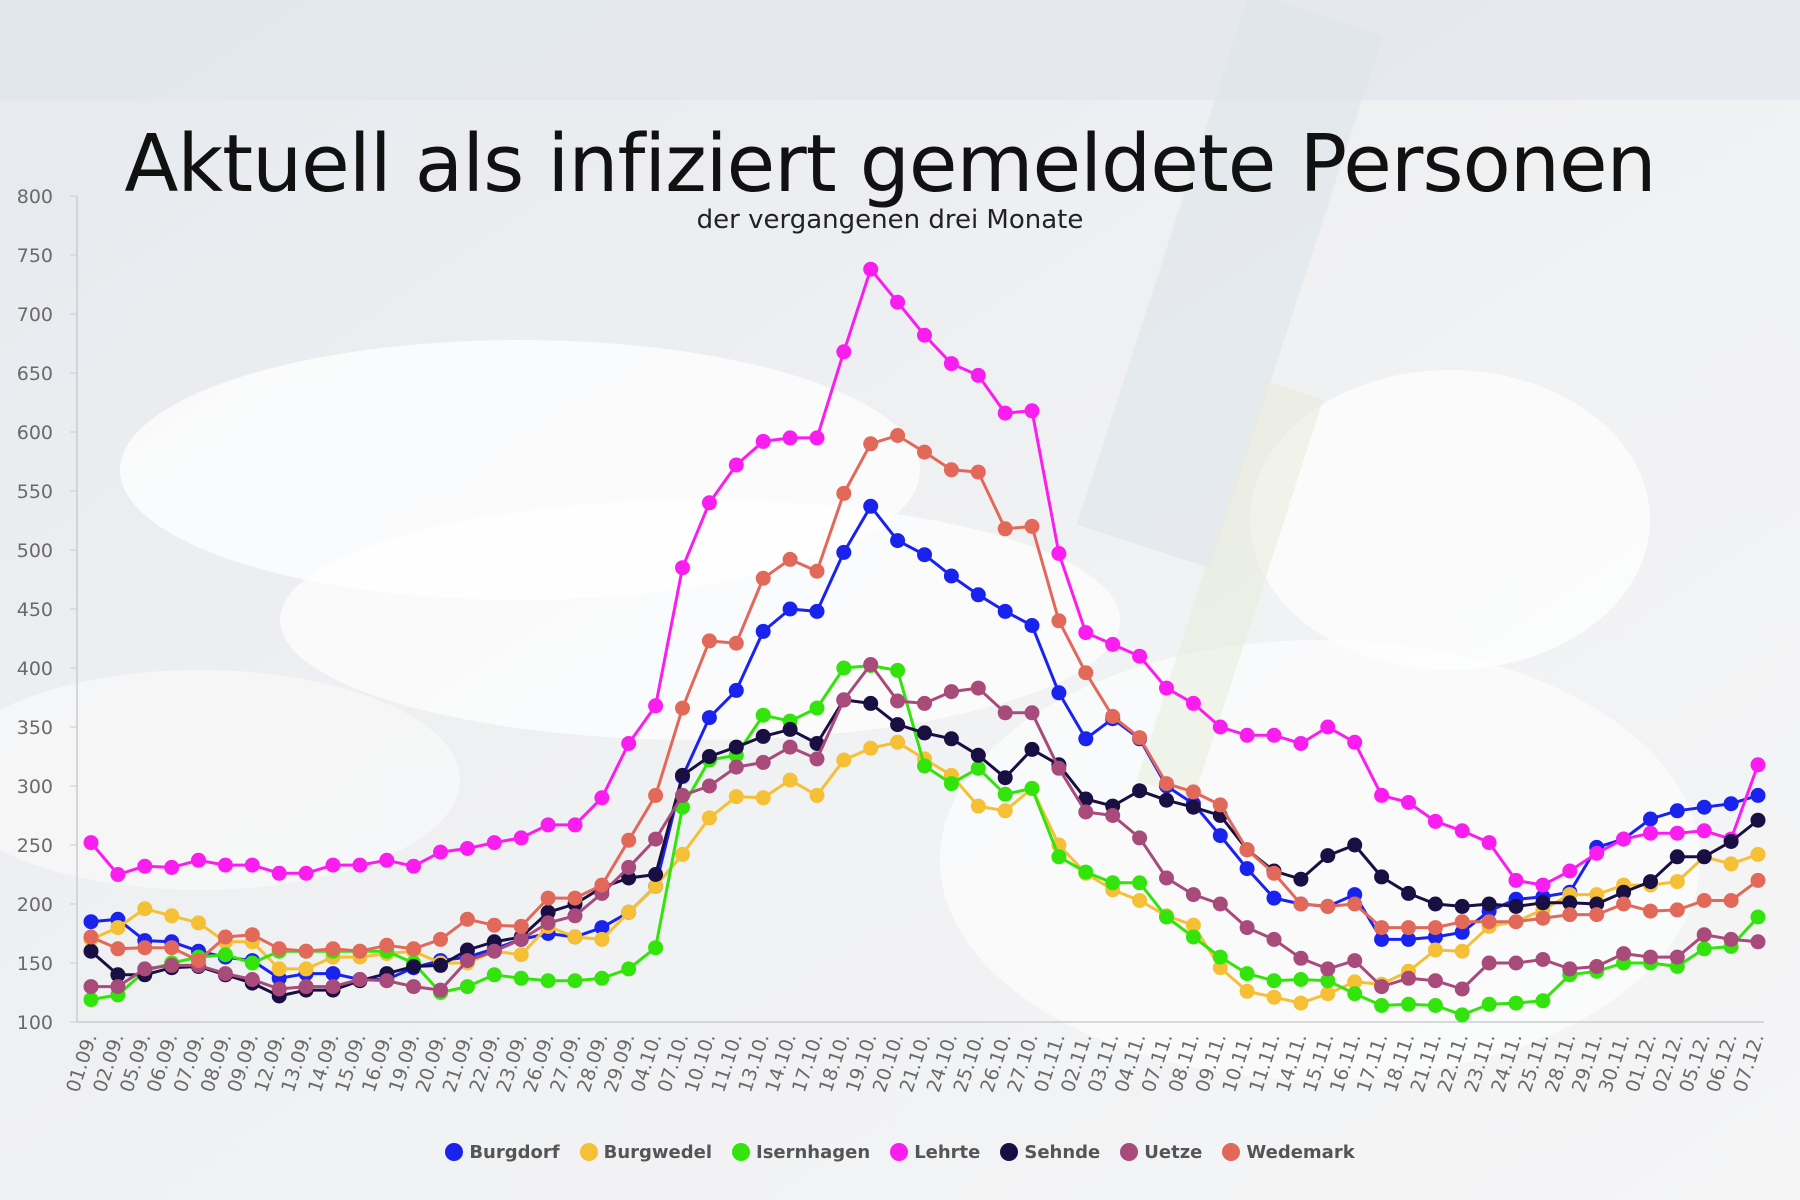 This screenshot has height=1200, width=1800. What do you see at coordinates (1050, 1152) in the screenshot?
I see `legend-item-sehnde: Sehnde` at bounding box center [1050, 1152].